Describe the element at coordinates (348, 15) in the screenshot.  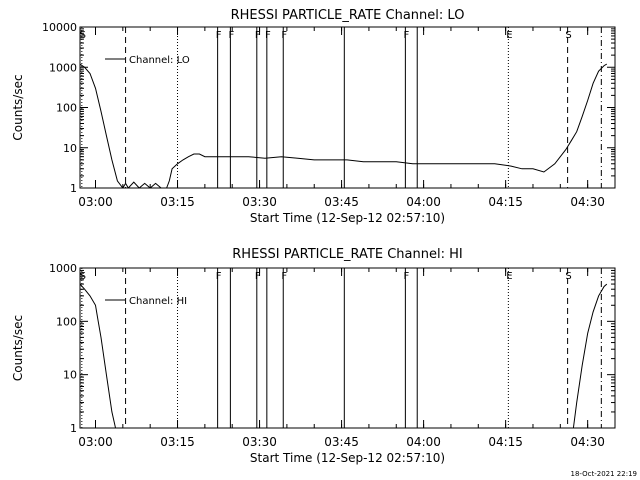
I see `chart-title: RHESSI PARTICLE_RATE Channel: LO` at that location.